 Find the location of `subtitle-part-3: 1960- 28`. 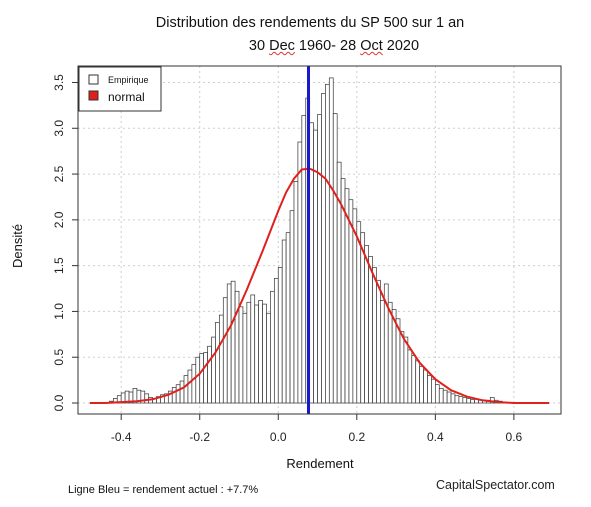

subtitle-part-3: 1960- 28 is located at coordinates (327, 46).